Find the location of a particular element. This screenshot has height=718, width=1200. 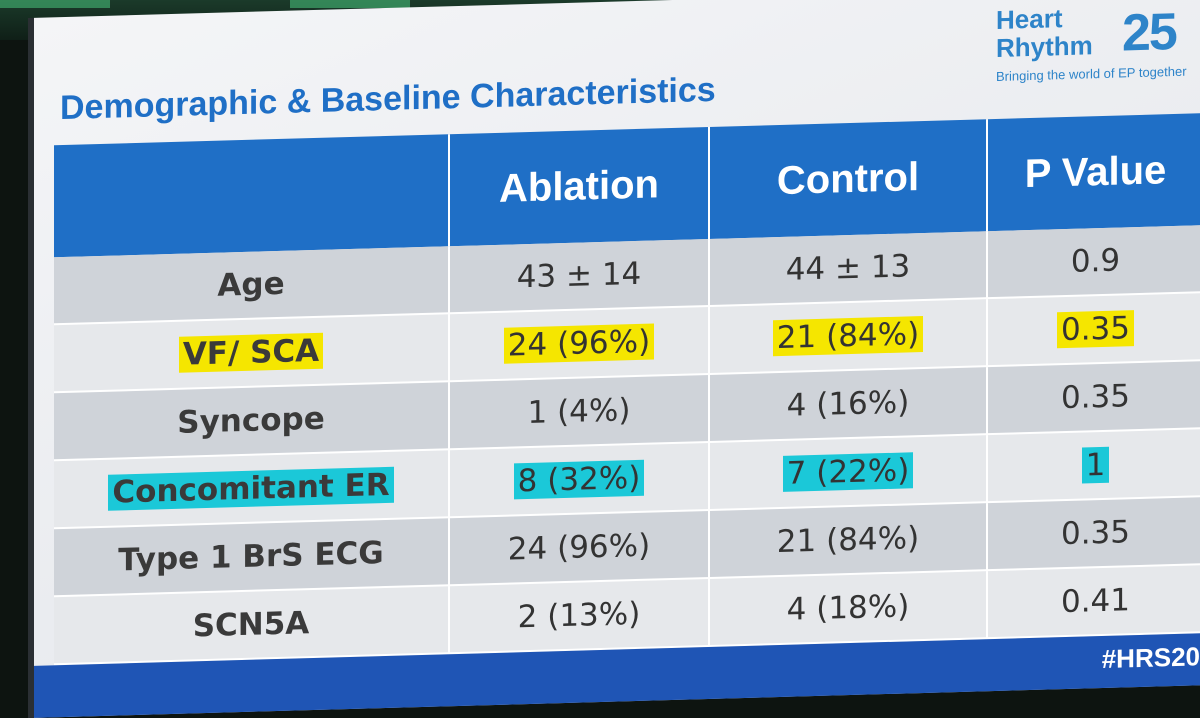

control-value: 44 ± 13 is located at coordinates (848, 268).